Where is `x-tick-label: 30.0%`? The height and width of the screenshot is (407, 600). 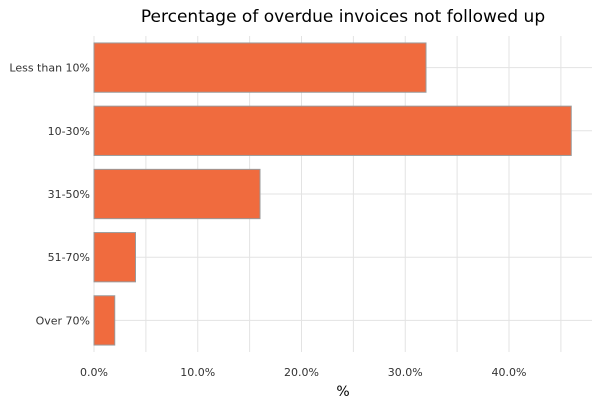 x-tick-label: 30.0% is located at coordinates (405, 372).